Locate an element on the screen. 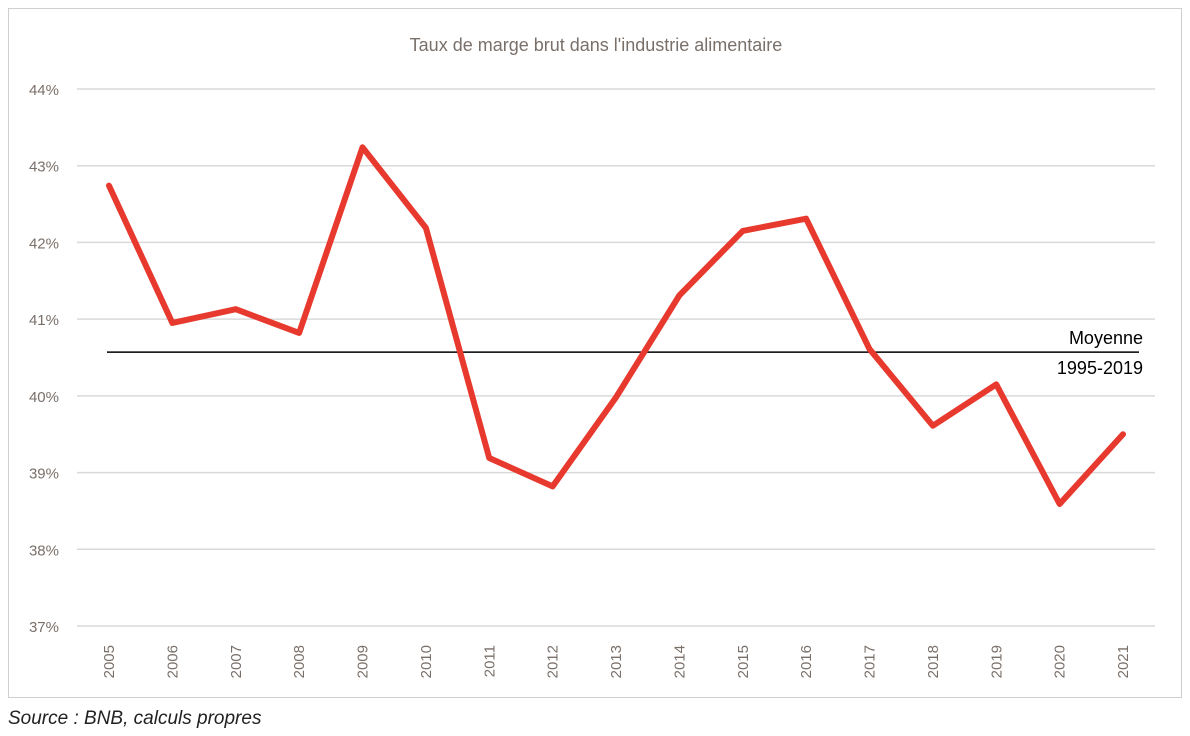 This screenshot has height=736, width=1190. x-tick-label: 2008 is located at coordinates (299, 661).